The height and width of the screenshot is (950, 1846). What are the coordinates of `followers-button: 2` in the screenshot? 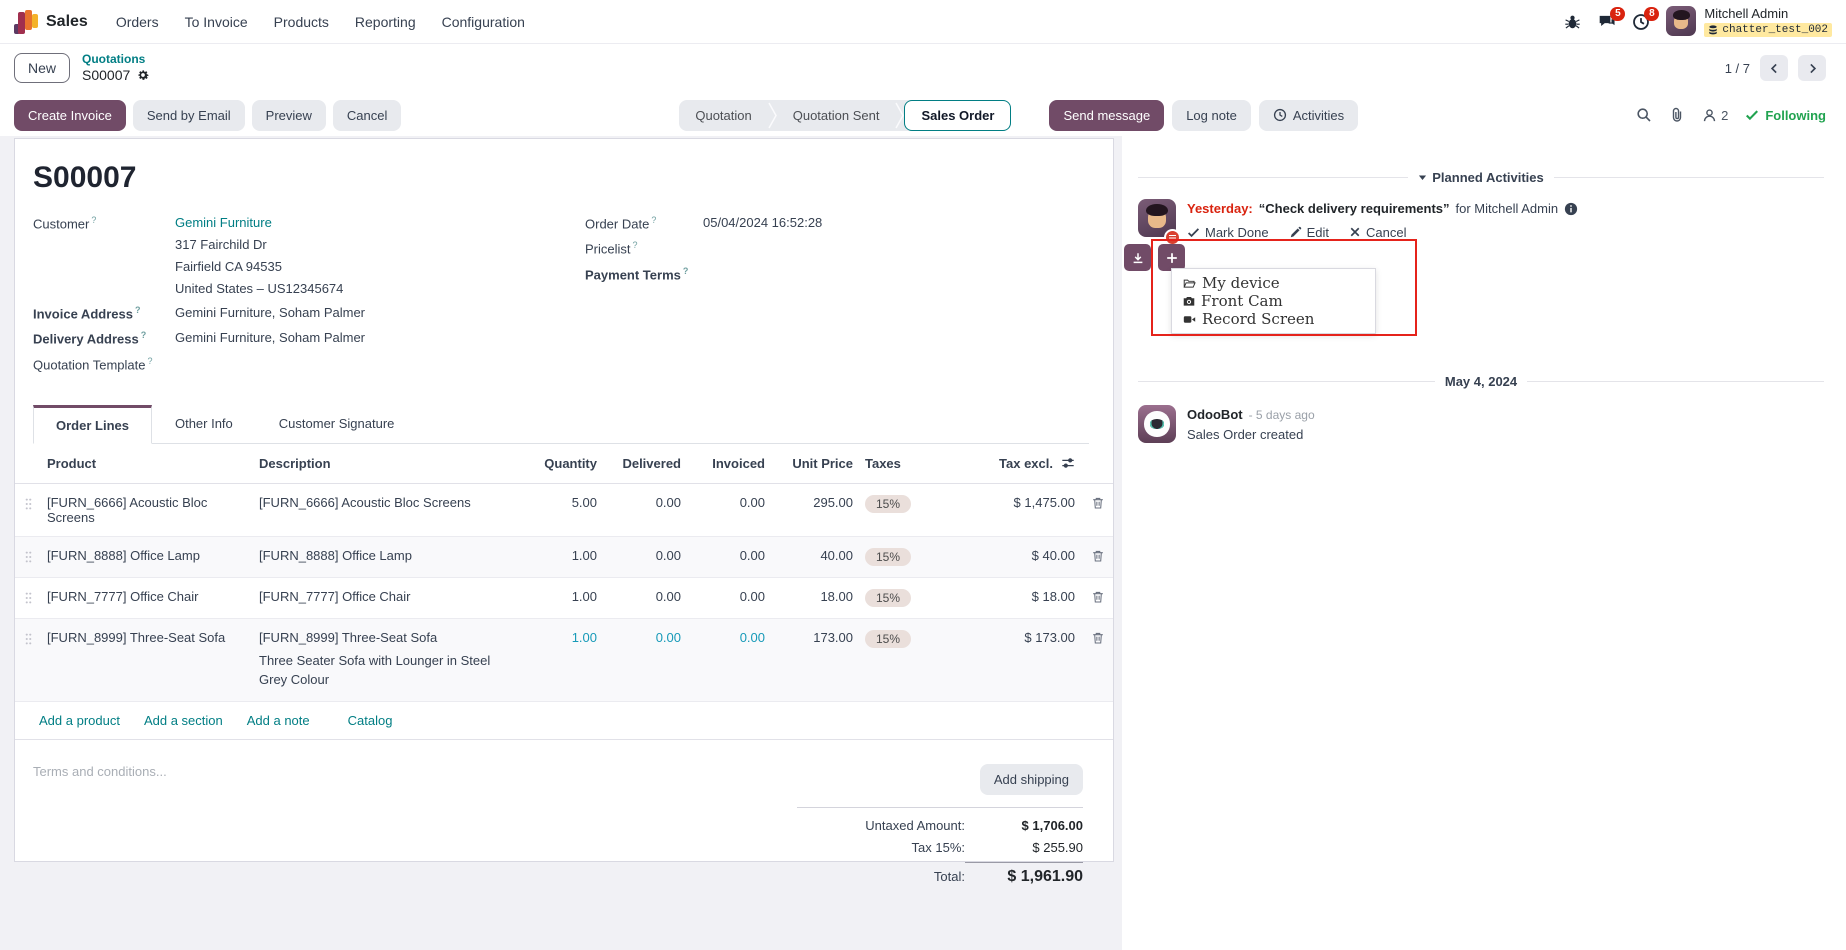 It's located at (1715, 115).